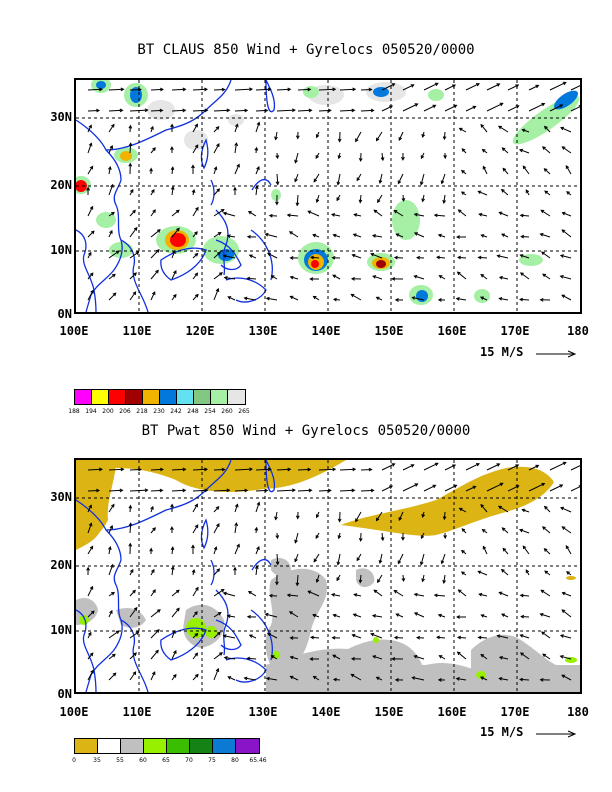  Describe the element at coordinates (452, 712) in the screenshot. I see `panel2-lon-160e: 160E` at that location.